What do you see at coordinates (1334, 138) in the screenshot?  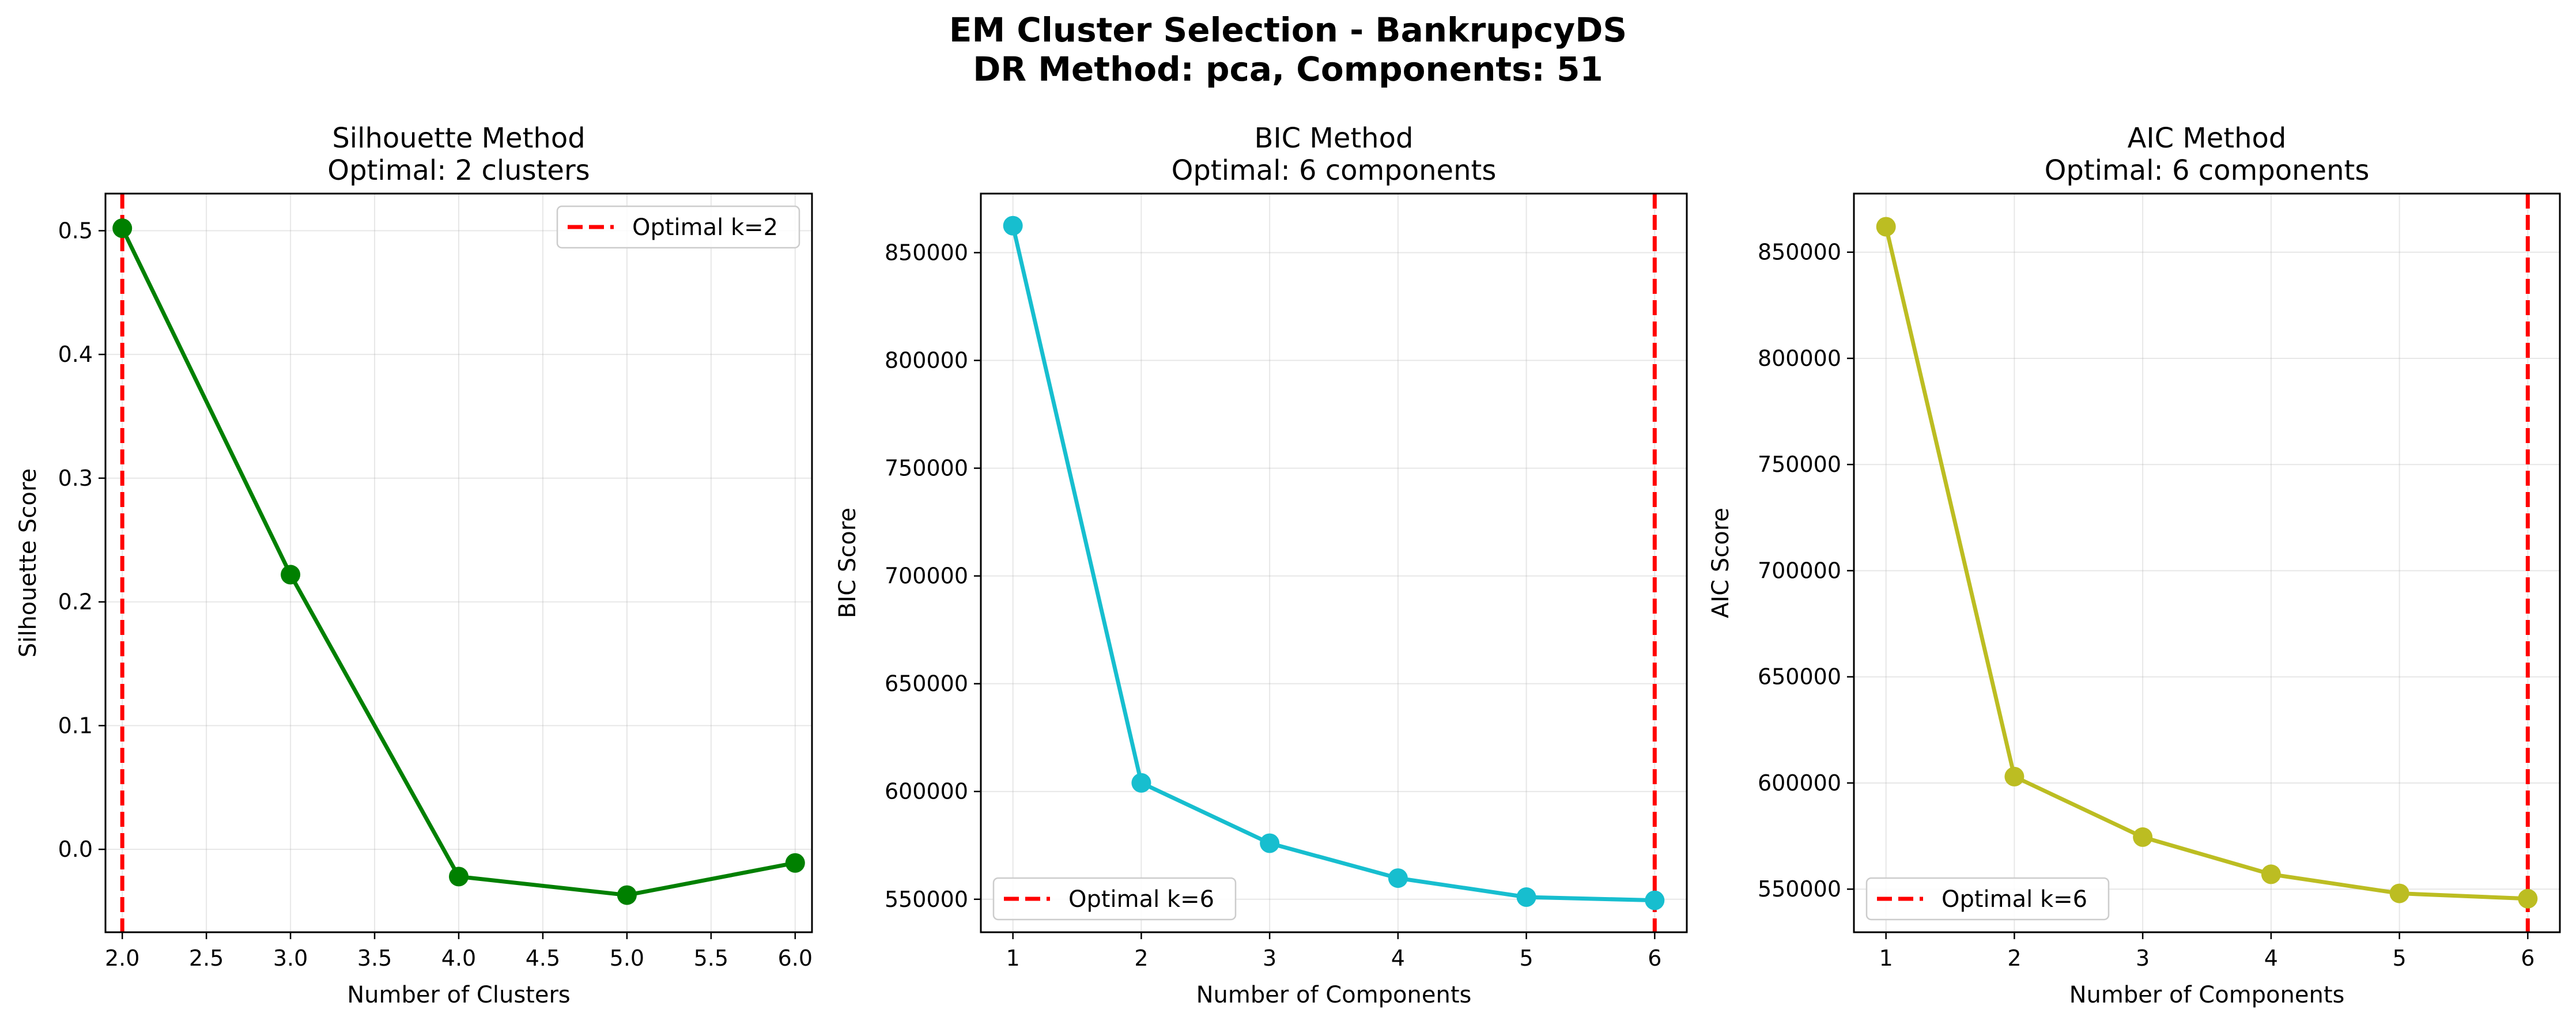 I see `chart2-title: BIC Method` at bounding box center [1334, 138].